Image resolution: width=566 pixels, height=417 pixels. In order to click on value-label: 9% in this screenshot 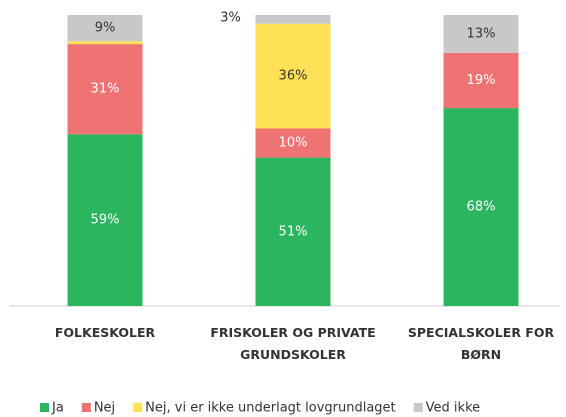, I will do `click(105, 28)`.